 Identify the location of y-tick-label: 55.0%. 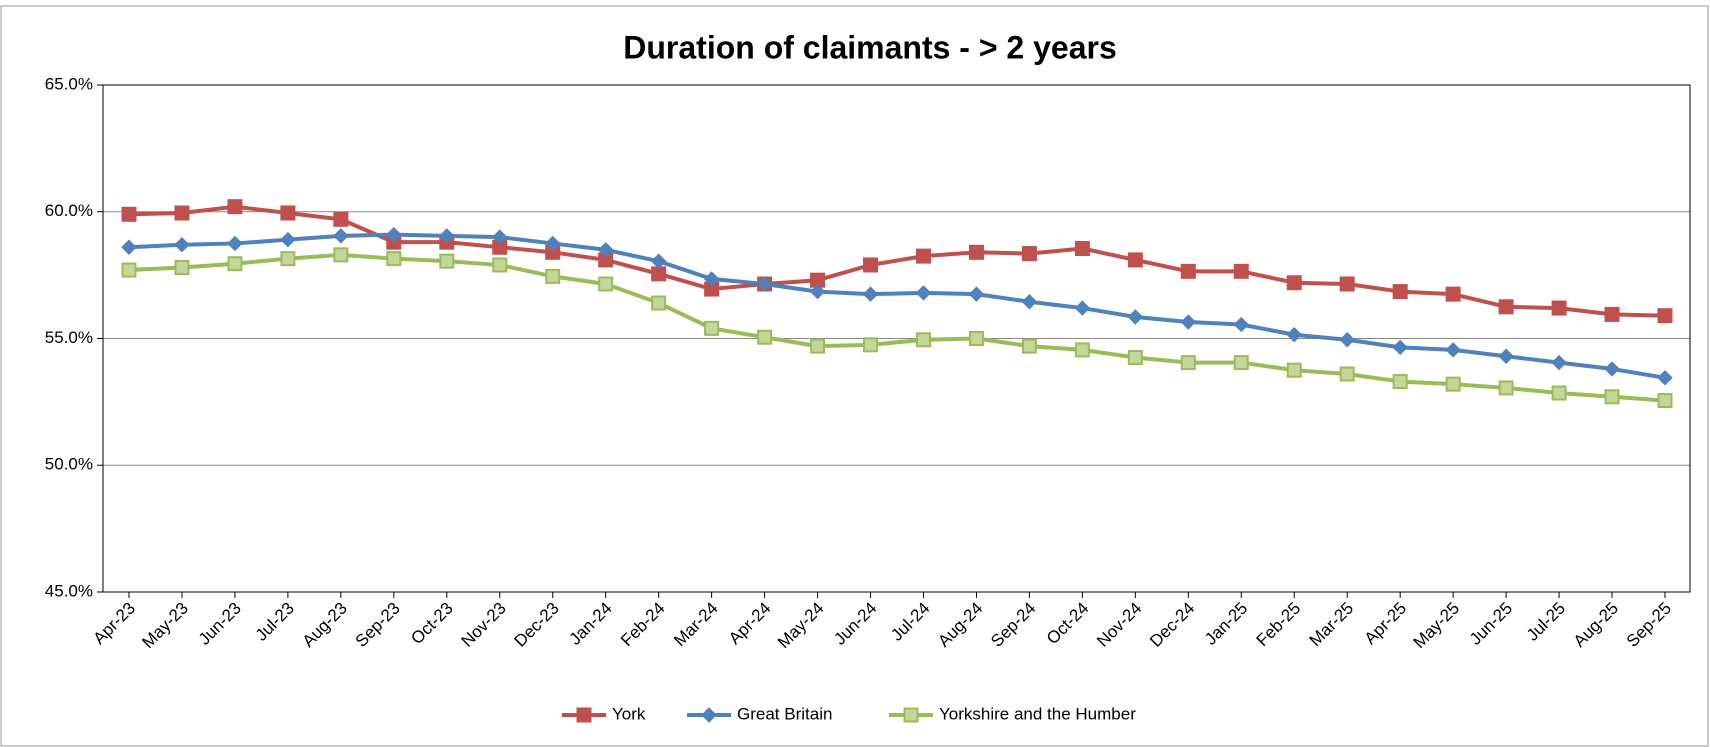
(69, 337).